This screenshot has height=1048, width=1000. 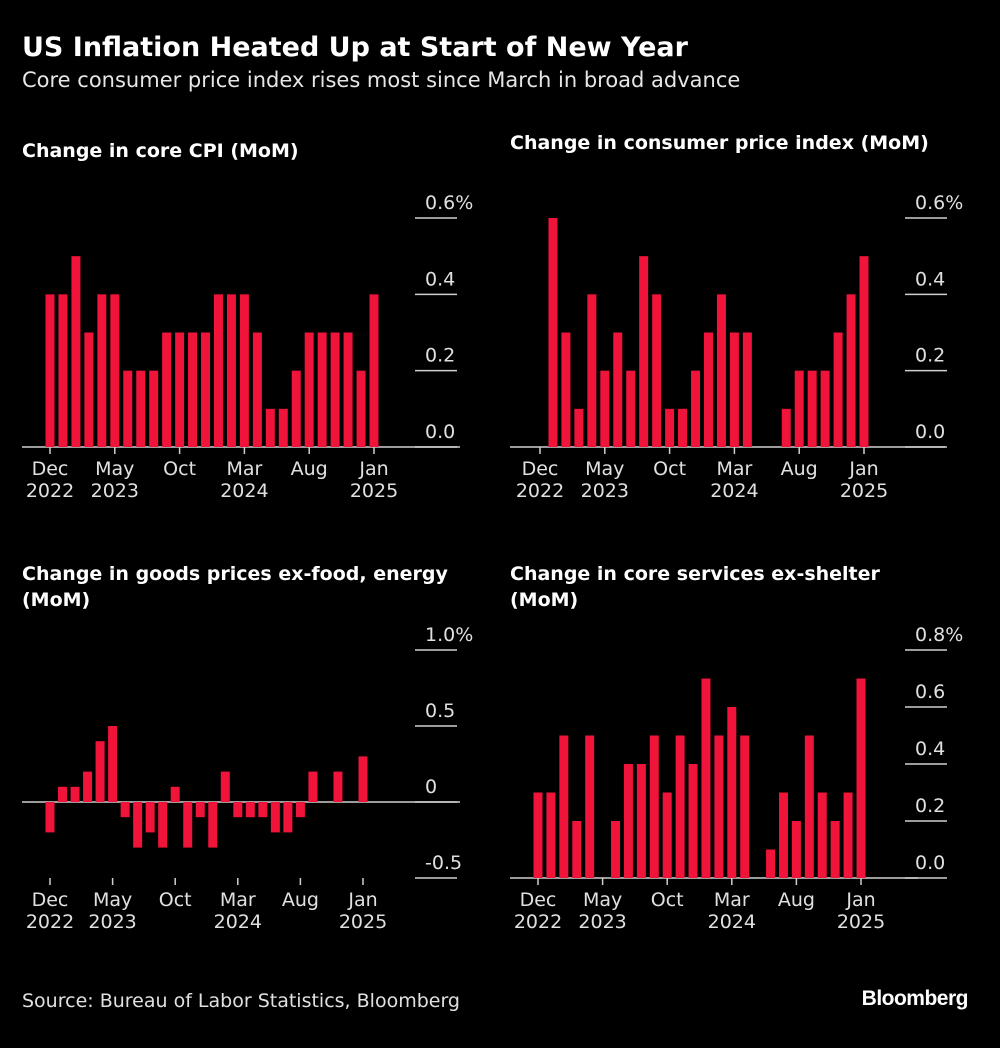 What do you see at coordinates (930, 432) in the screenshot?
I see `y-tick-label: 0.0` at bounding box center [930, 432].